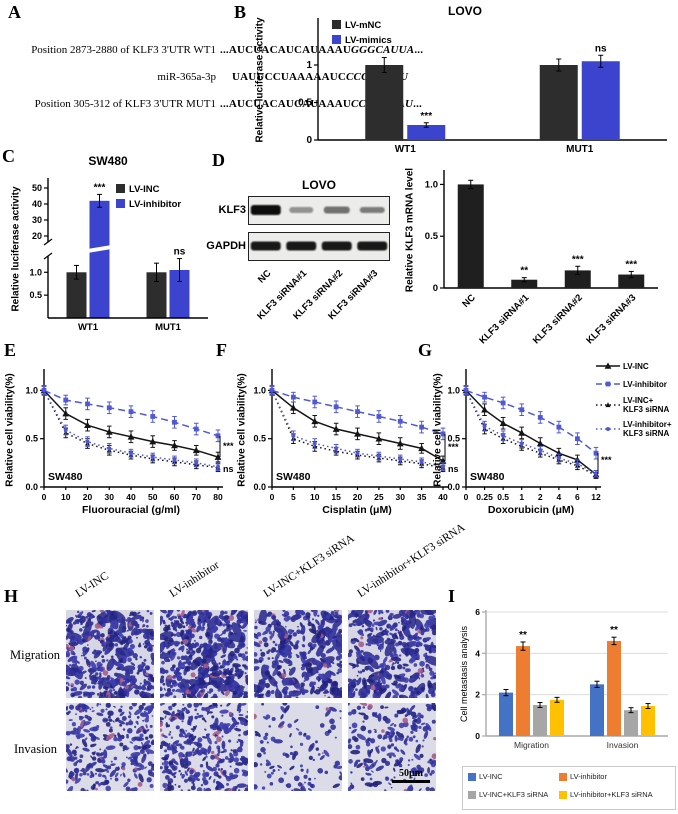 Image resolution: width=678 pixels, height=814 pixels. I want to click on legend-label: LV-inhibitor, so click(588, 776).